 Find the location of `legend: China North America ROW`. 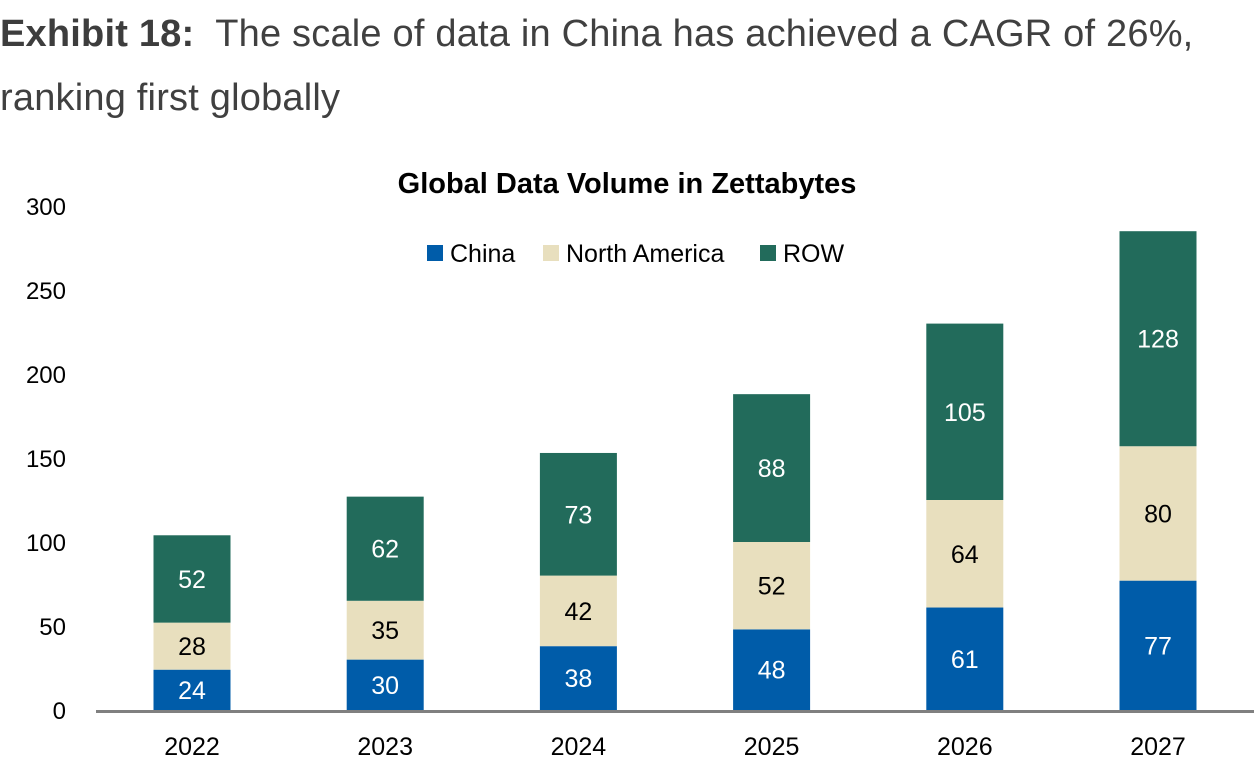

legend: China North America ROW is located at coordinates (636, 254).